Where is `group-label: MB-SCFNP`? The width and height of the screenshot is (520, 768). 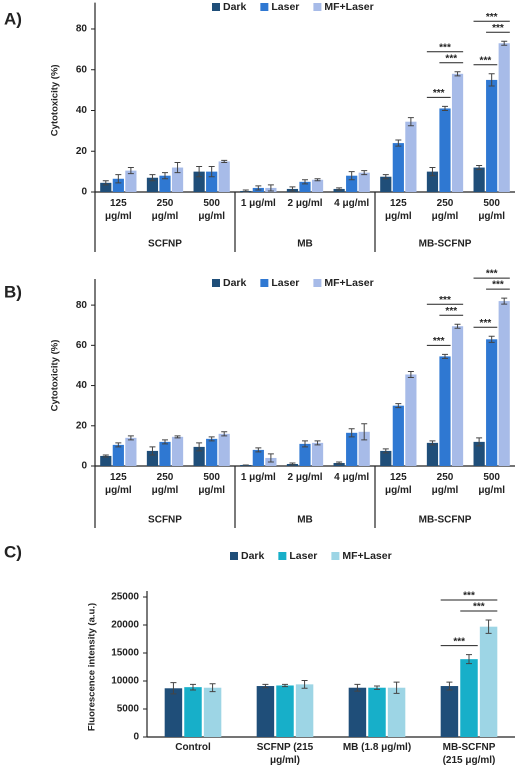 group-label: MB-SCFNP is located at coordinates (445, 244).